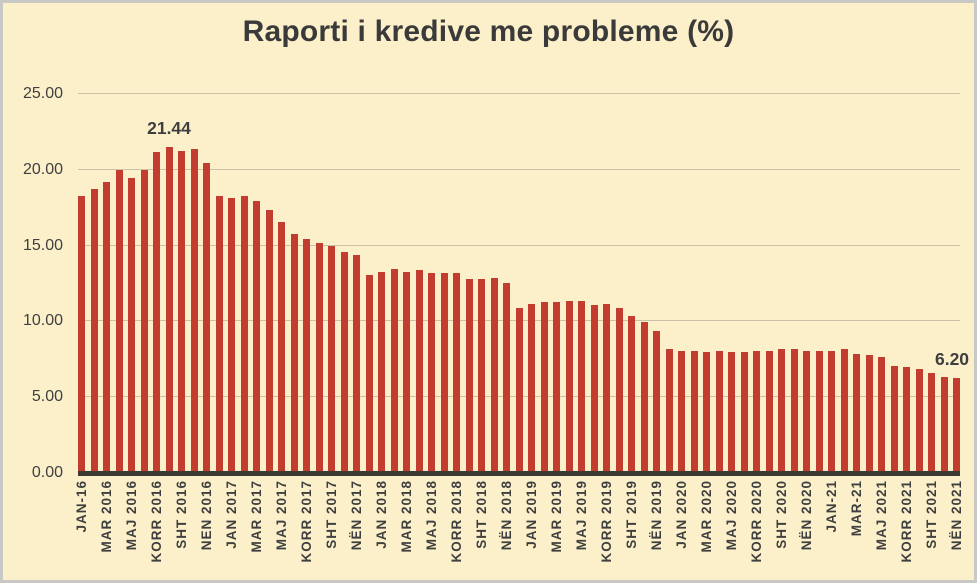 Image resolution: width=977 pixels, height=583 pixels. Describe the element at coordinates (356, 515) in the screenshot. I see `x-tick-label: NËN 2017` at that location.